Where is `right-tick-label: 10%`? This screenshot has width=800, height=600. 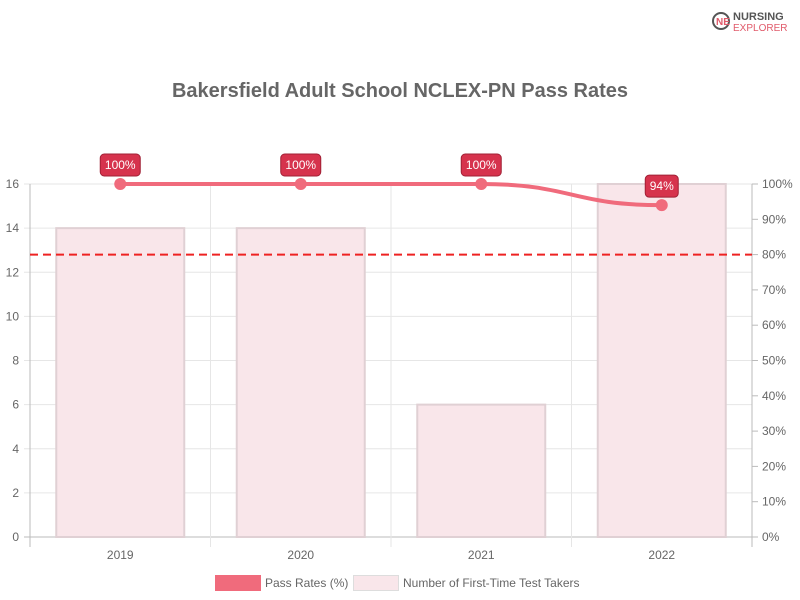 right-tick-label: 10% is located at coordinates (774, 502).